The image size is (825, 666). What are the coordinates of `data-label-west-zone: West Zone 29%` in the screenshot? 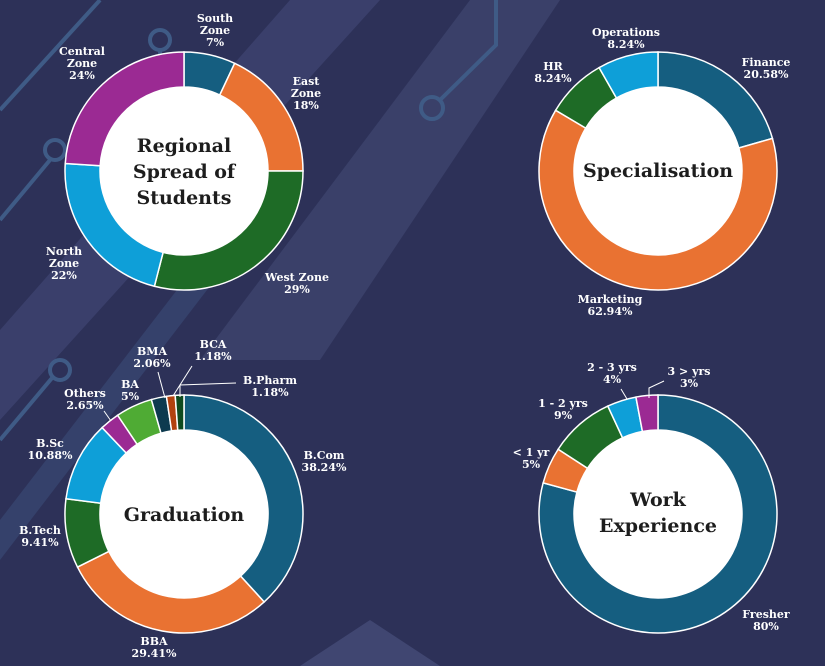 It's located at (297, 283).